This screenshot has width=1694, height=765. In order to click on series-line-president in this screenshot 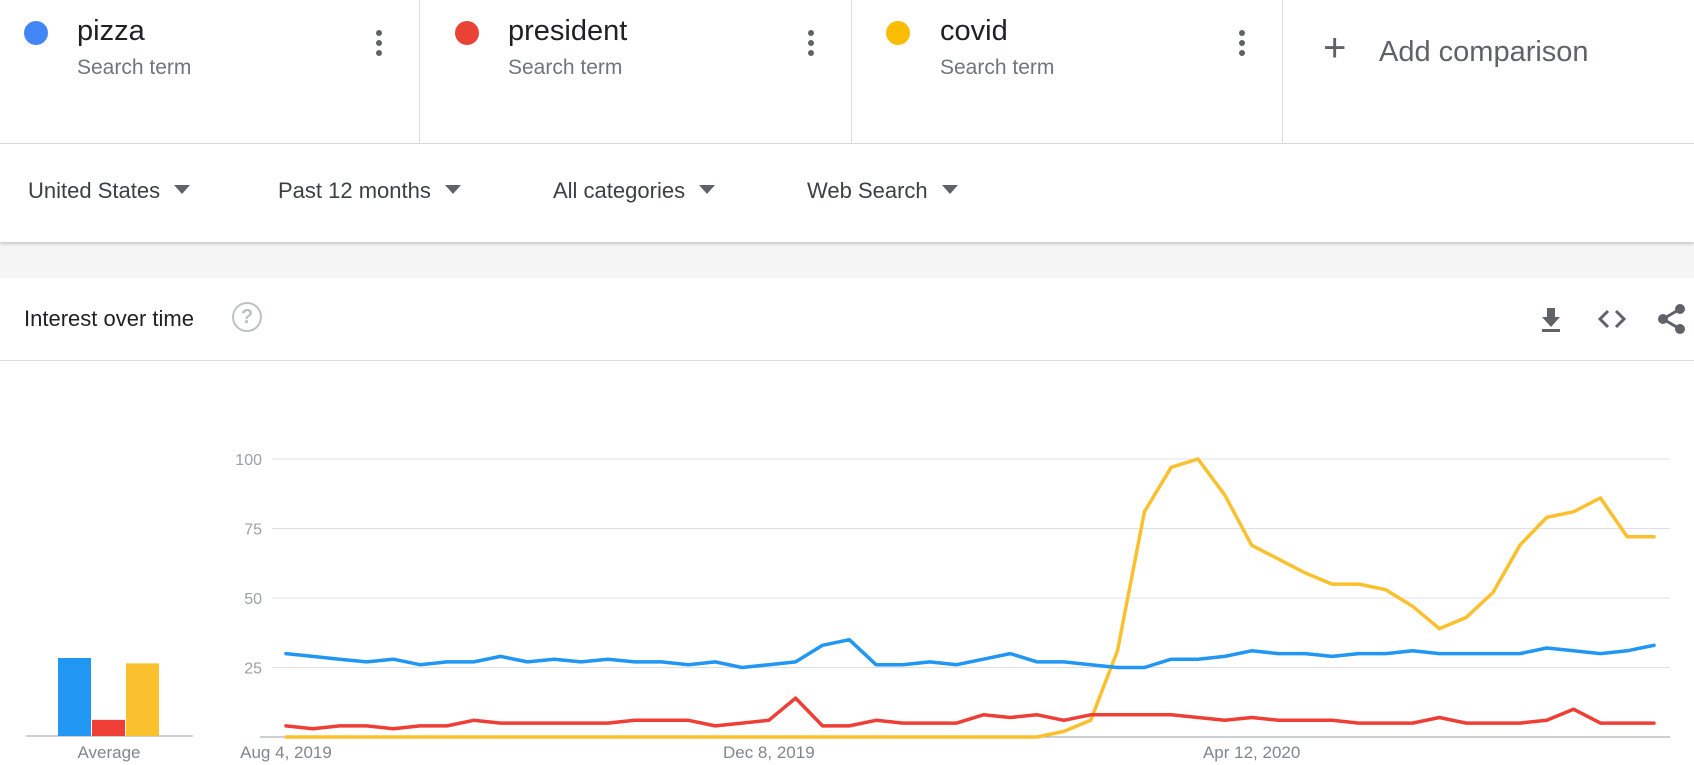, I will do `click(970, 713)`.